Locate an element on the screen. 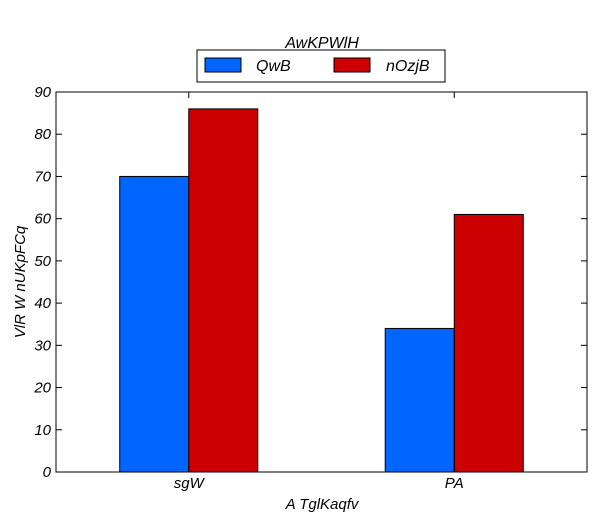 The image size is (600, 525). legend-swatch-qwb is located at coordinates (223, 65).